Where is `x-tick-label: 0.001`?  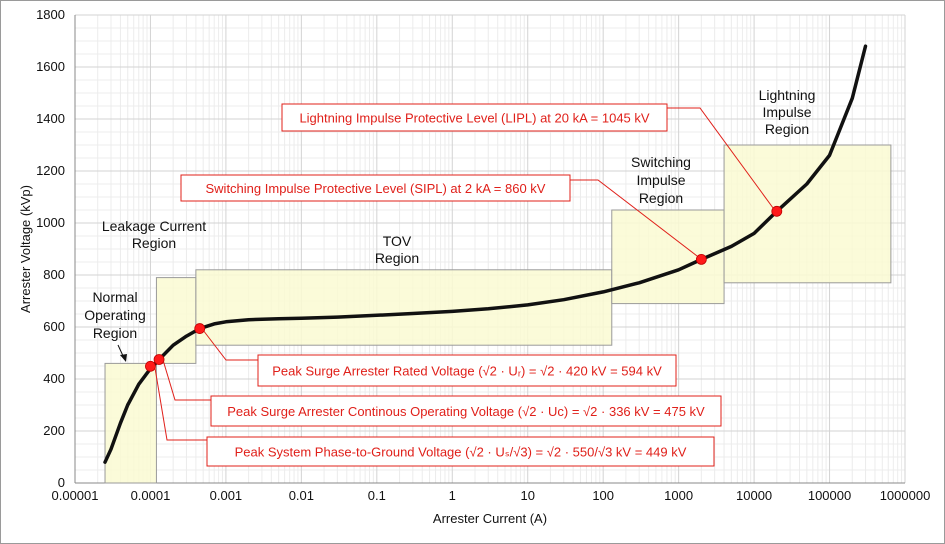
x-tick-label: 0.001 is located at coordinates (226, 495).